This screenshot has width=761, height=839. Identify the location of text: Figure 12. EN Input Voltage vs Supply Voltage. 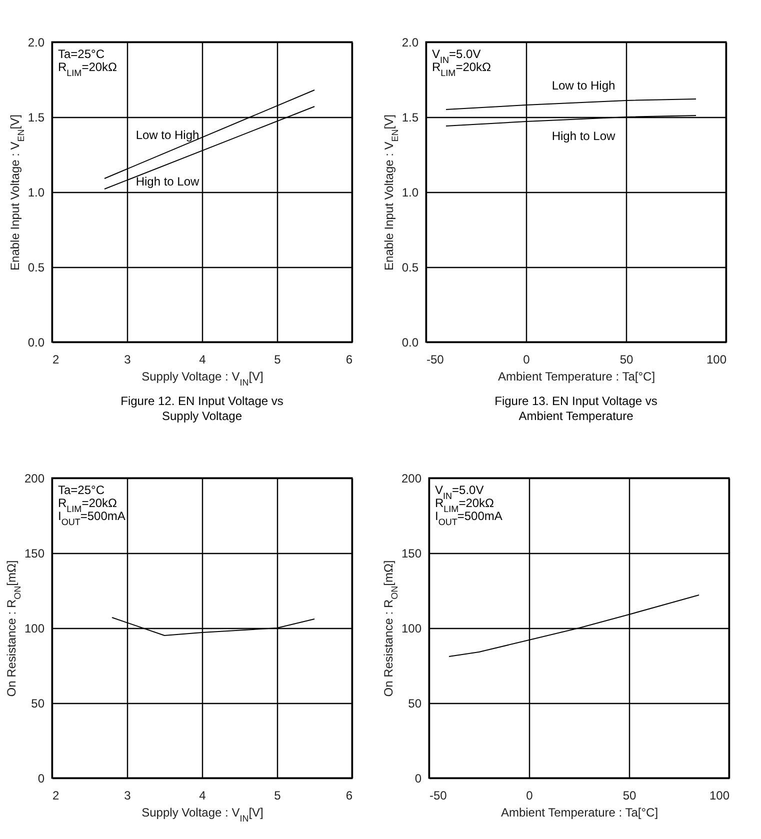
(202, 408).